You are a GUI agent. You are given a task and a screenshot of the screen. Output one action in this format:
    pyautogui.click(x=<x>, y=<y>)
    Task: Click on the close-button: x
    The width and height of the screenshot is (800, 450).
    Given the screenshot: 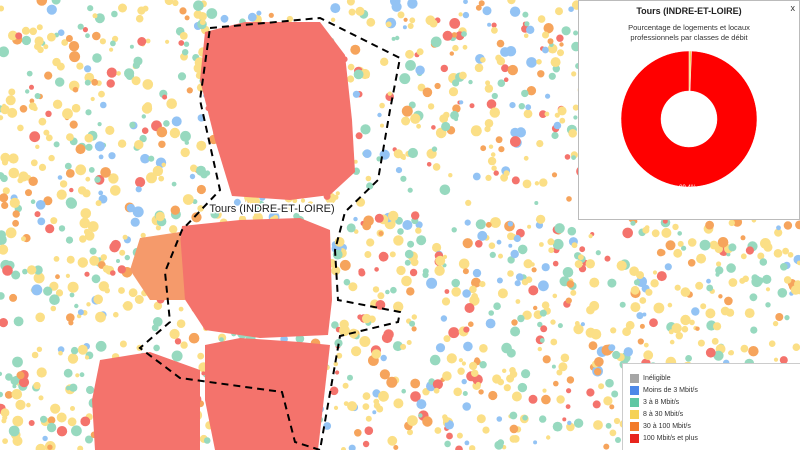 What is the action you would take?
    pyautogui.click(x=793, y=8)
    